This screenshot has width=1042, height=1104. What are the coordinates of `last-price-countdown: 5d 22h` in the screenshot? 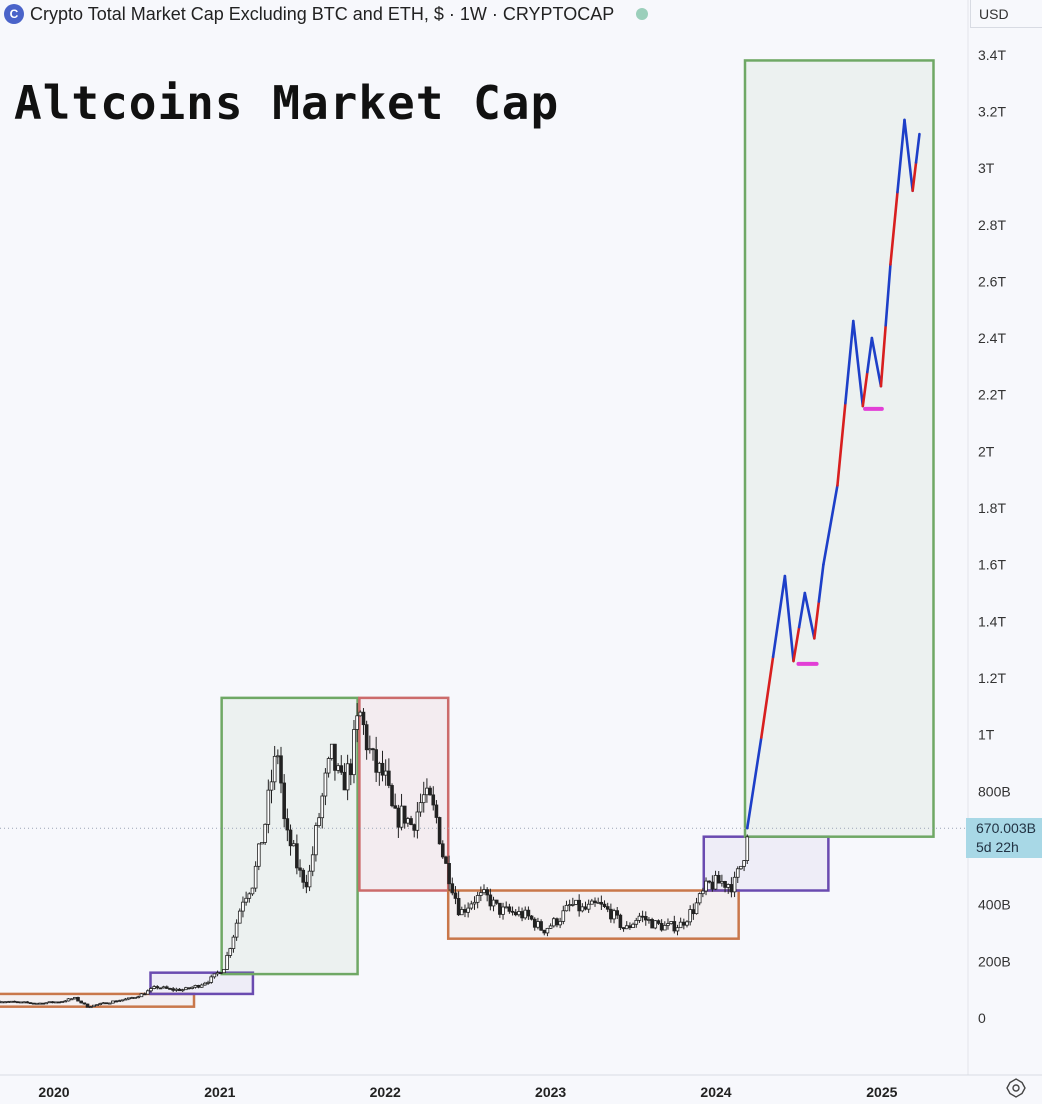 It's located at (997, 847).